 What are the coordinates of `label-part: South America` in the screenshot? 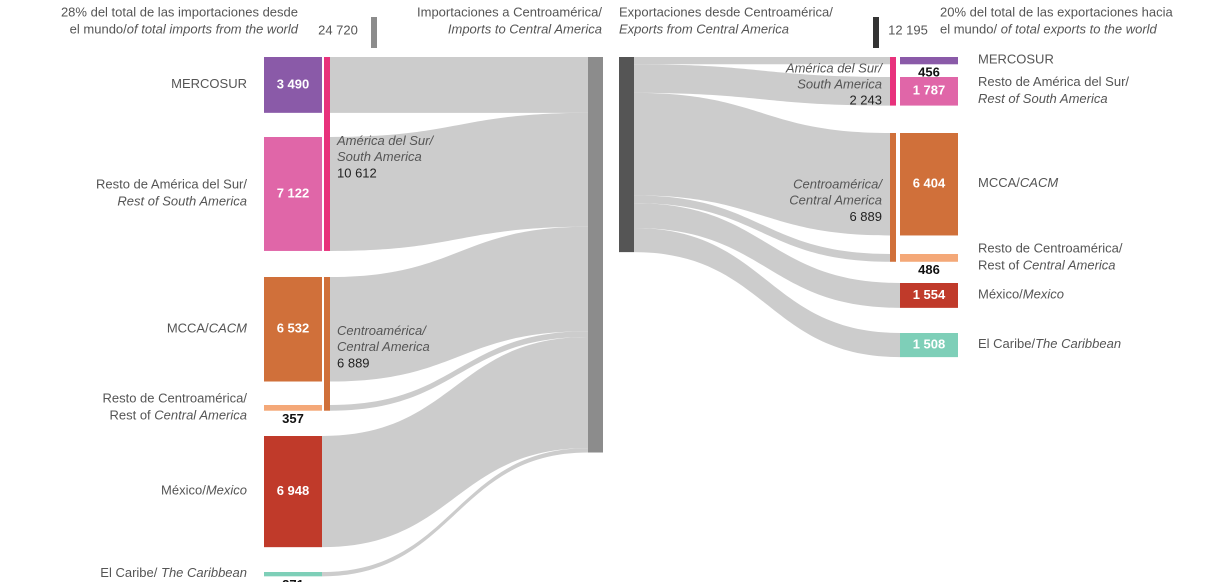 It's located at (839, 84).